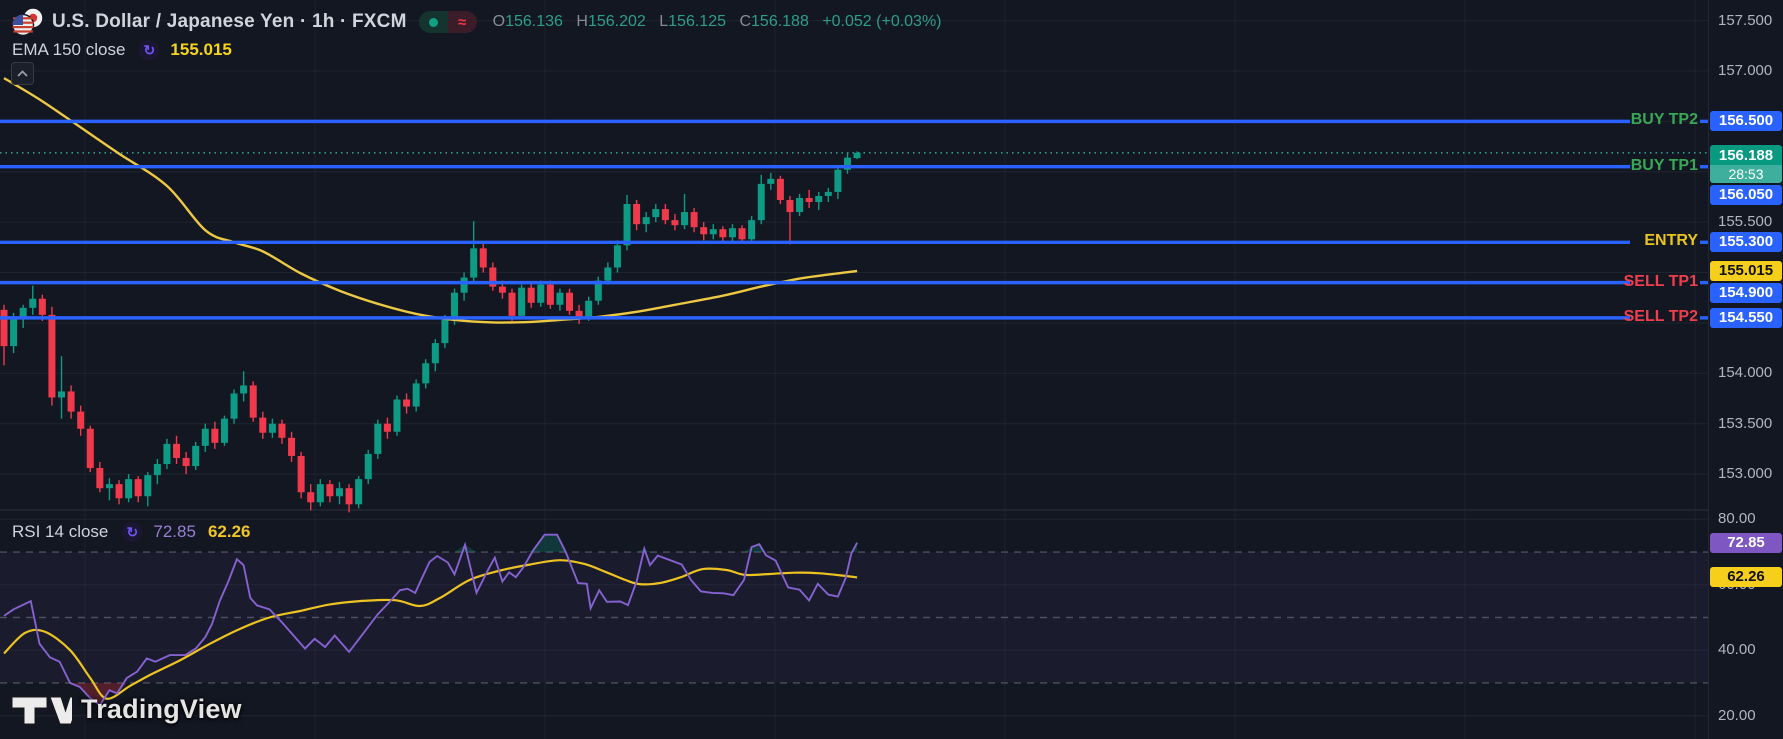 This screenshot has height=739, width=1783. What do you see at coordinates (1737, 715) in the screenshot?
I see `rsi-axis-label: 20.00` at bounding box center [1737, 715].